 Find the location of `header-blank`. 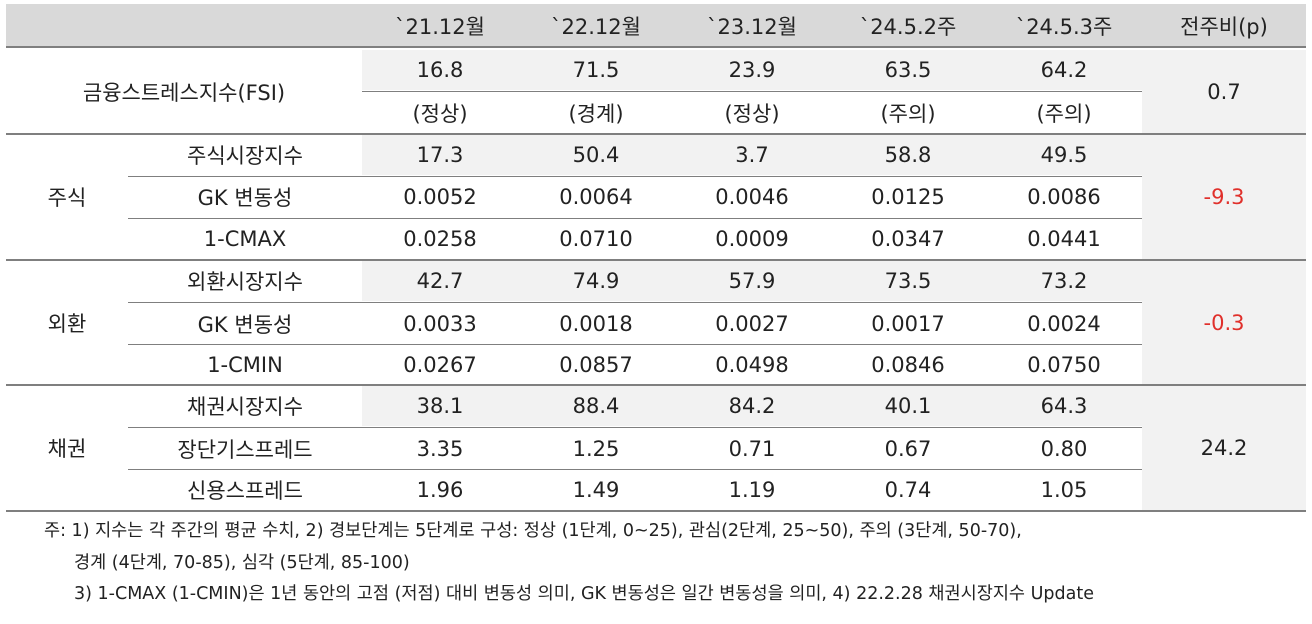

header-blank is located at coordinates (184, 26).